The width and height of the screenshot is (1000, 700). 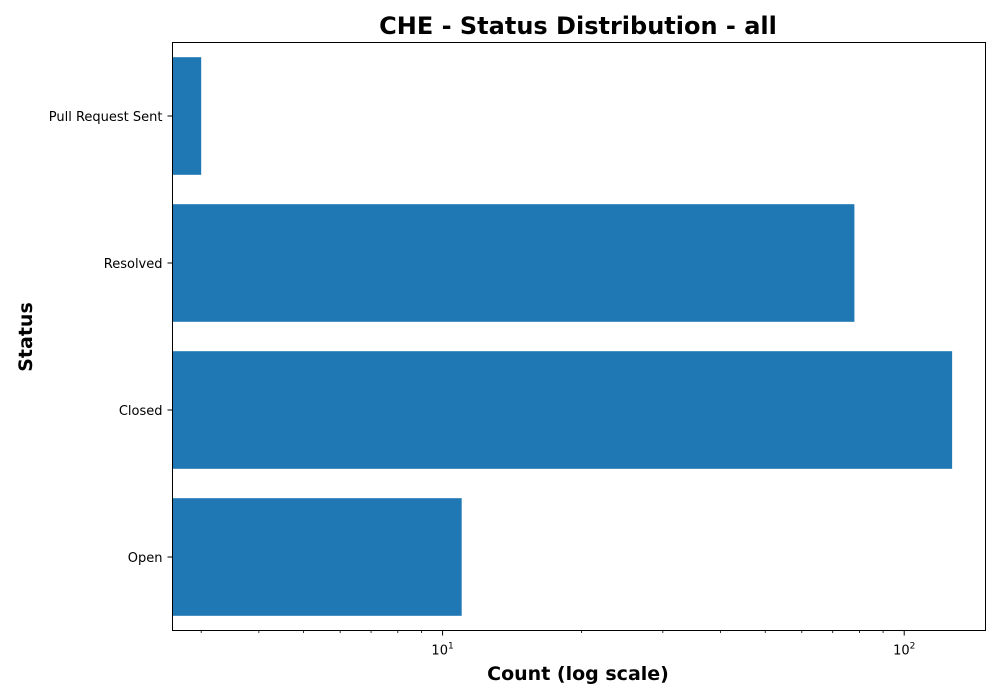 What do you see at coordinates (557, 644) in the screenshot?
I see `x-axis-ticks: 10¹ 10²` at bounding box center [557, 644].